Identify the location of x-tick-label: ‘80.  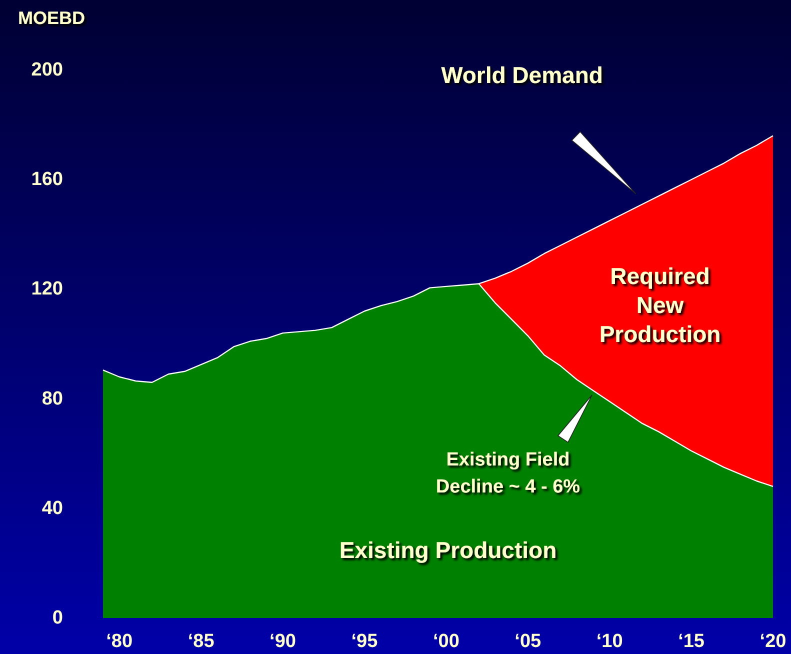
(119, 641).